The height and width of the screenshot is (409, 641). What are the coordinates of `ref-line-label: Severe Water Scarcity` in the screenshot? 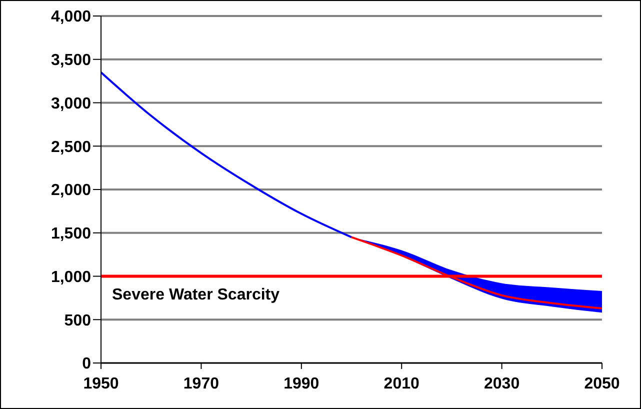 It's located at (196, 295).